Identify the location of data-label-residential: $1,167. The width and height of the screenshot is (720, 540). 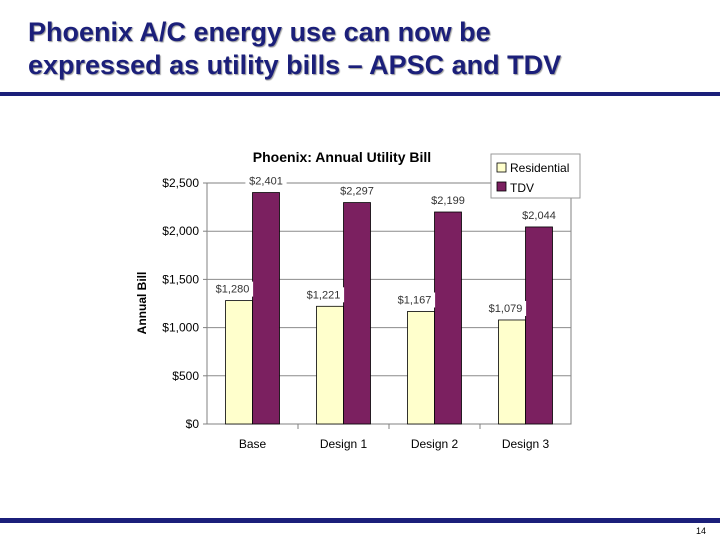
(415, 301).